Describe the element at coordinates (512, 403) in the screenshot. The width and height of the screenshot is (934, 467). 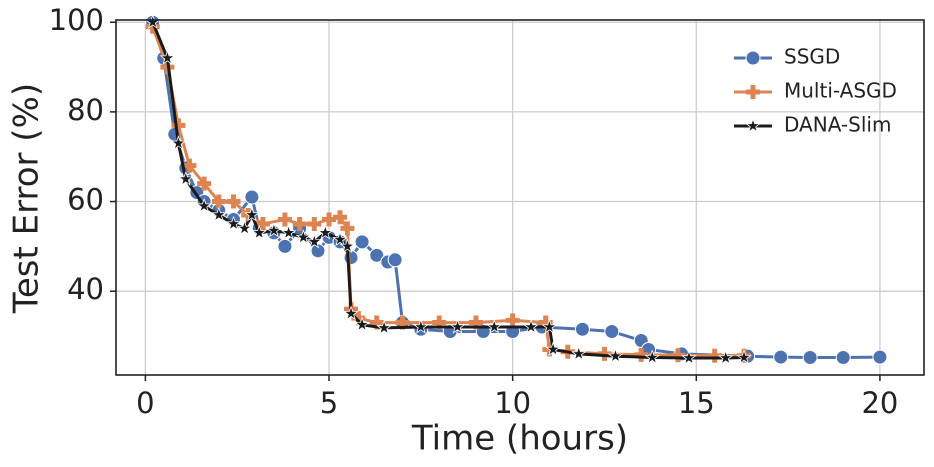
I see `x-tick-label: 10` at that location.